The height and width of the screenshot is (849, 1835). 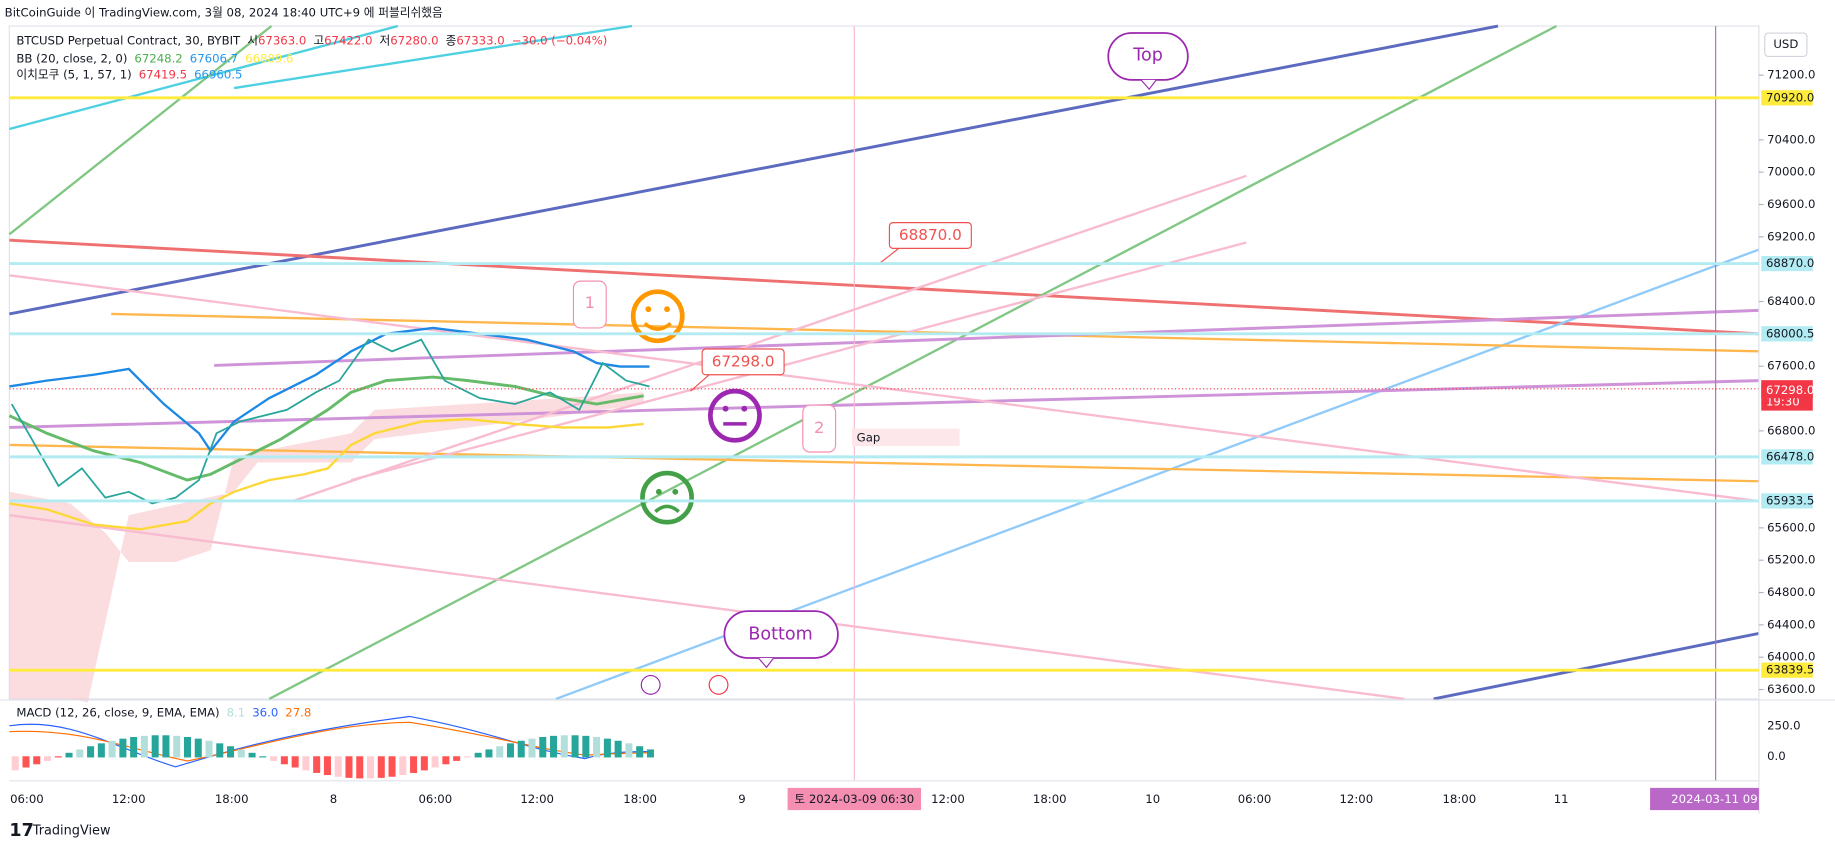 What do you see at coordinates (1790, 333) in the screenshot?
I see `level-label: 68000.5` at bounding box center [1790, 333].